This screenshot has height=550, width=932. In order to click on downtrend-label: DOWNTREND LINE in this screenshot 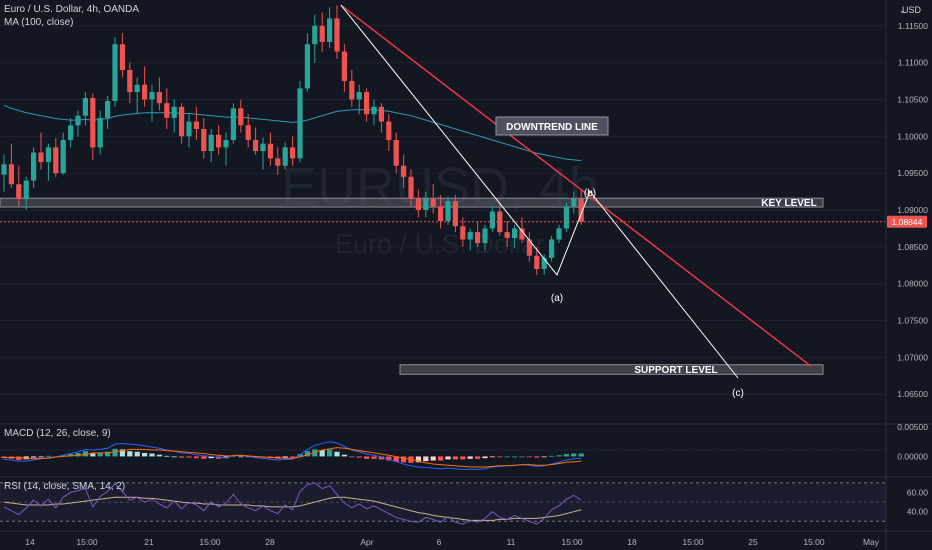, I will do `click(552, 127)`.